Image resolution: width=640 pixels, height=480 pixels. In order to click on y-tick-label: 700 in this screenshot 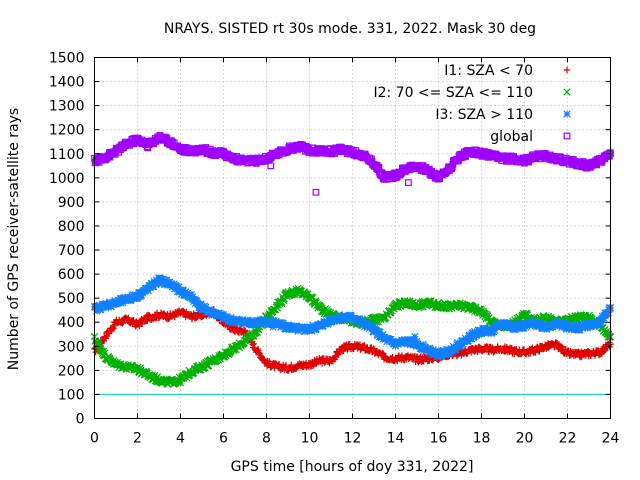, I will do `click(71, 251)`.